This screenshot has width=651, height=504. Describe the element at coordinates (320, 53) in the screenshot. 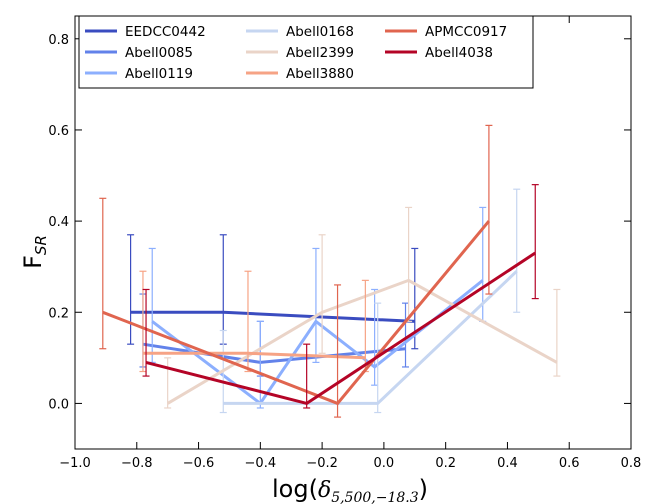

I see `legend-label: Abell2399` at that location.